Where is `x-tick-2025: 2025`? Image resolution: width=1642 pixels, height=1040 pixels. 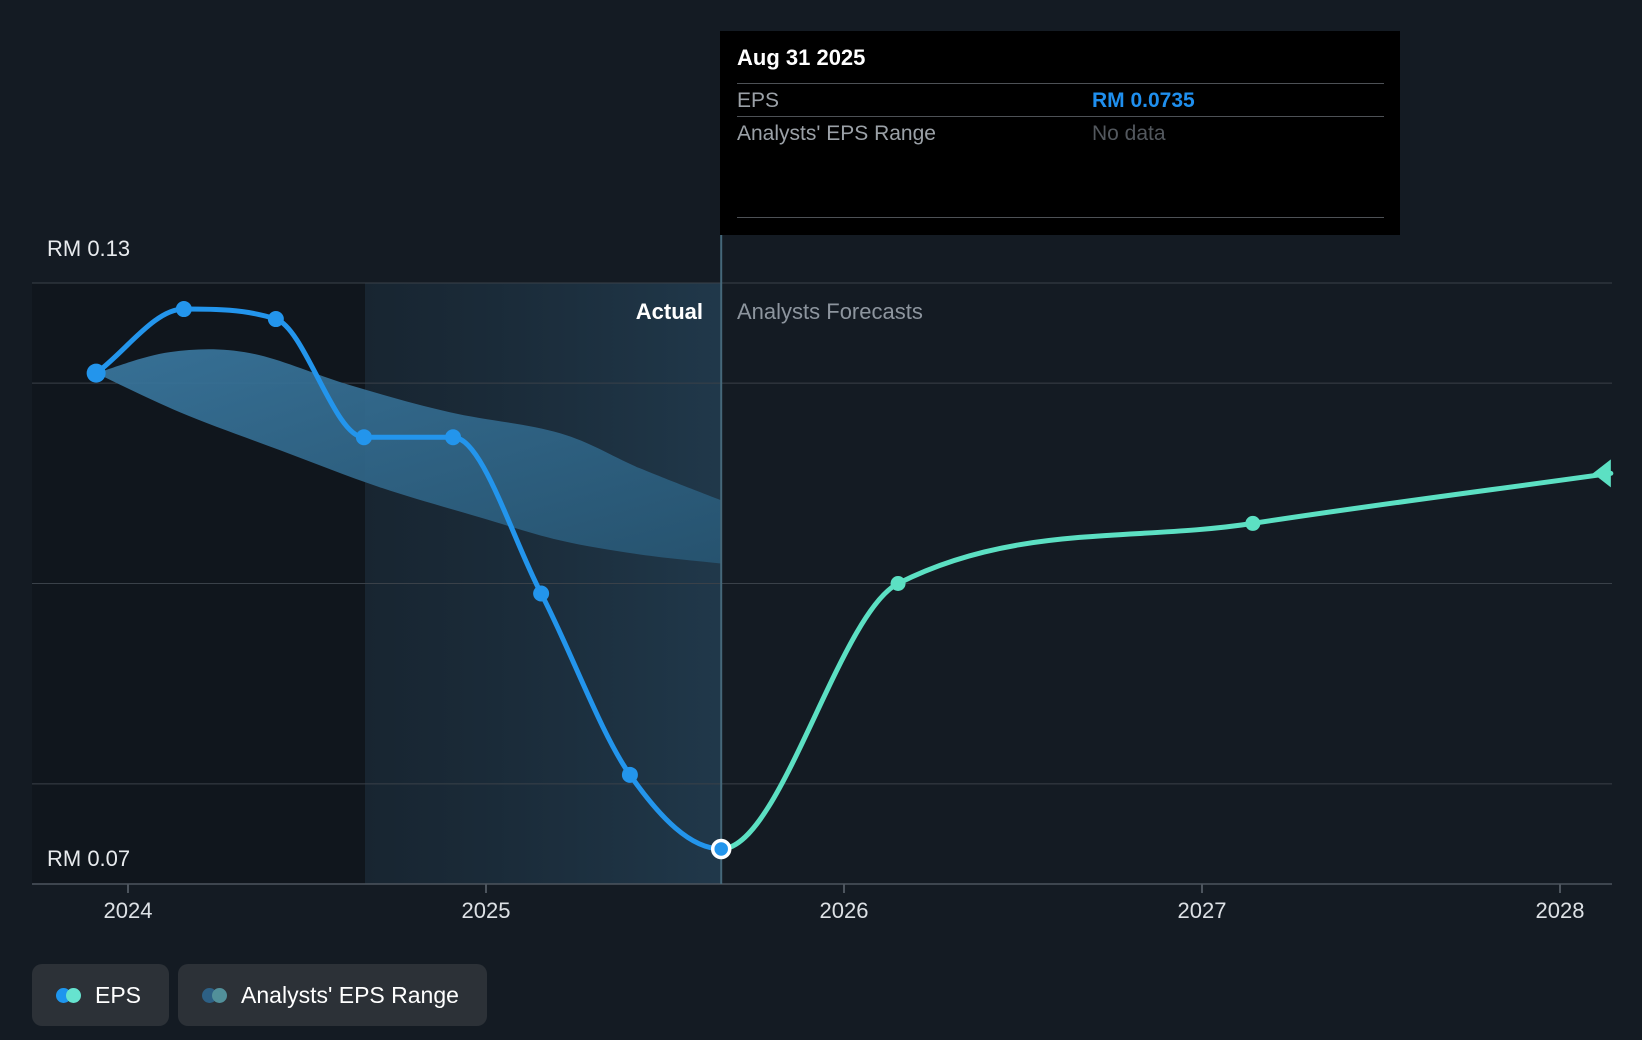 x-tick-2025: 2025 is located at coordinates (486, 910).